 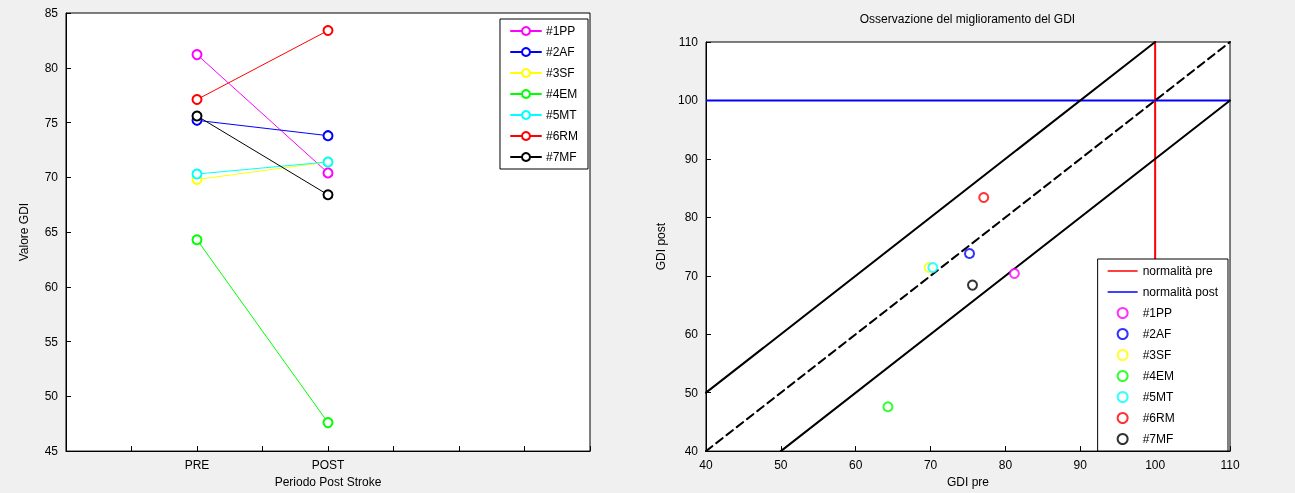 I want to click on legend-label: normalità post, so click(x=1180, y=292).